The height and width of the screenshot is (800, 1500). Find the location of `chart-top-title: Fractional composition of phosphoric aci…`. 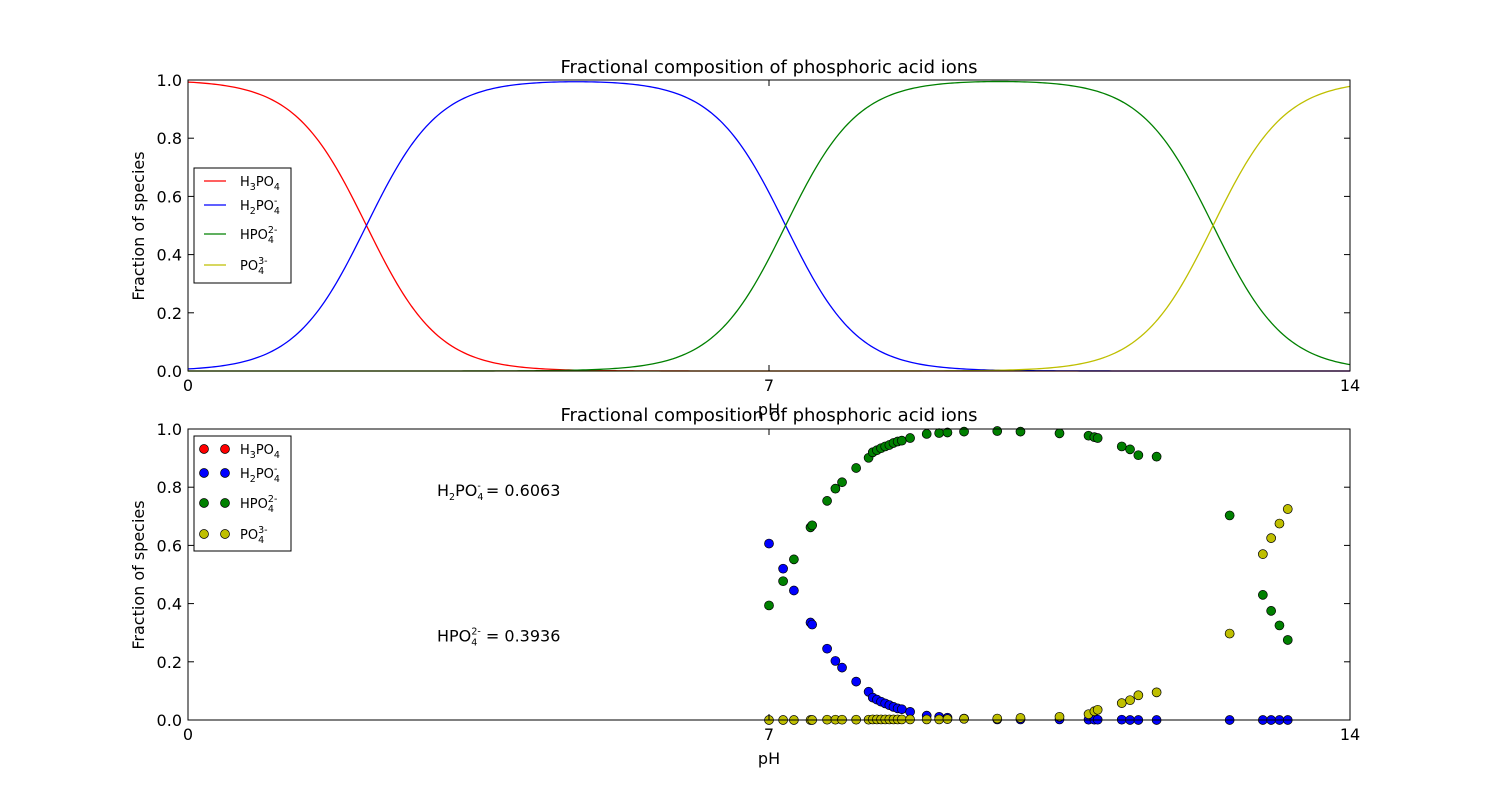

chart-top-title: Fractional composition of phosphoric aci… is located at coordinates (768, 67).